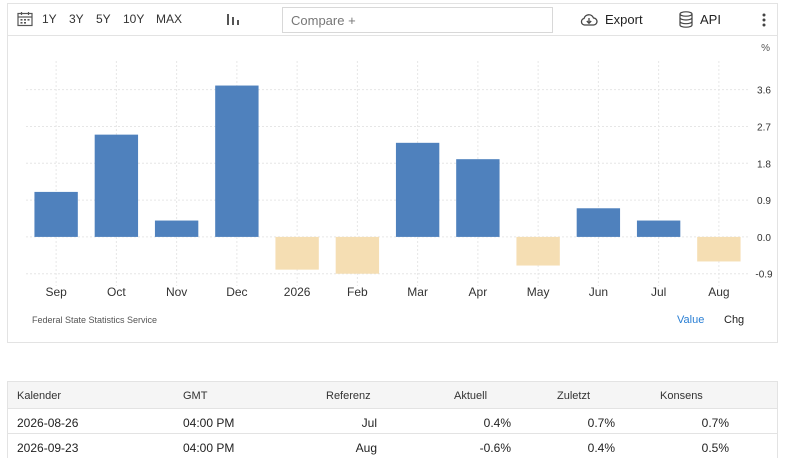  What do you see at coordinates (48, 448) in the screenshot?
I see `cell-date: 2026-09-23` at bounding box center [48, 448].